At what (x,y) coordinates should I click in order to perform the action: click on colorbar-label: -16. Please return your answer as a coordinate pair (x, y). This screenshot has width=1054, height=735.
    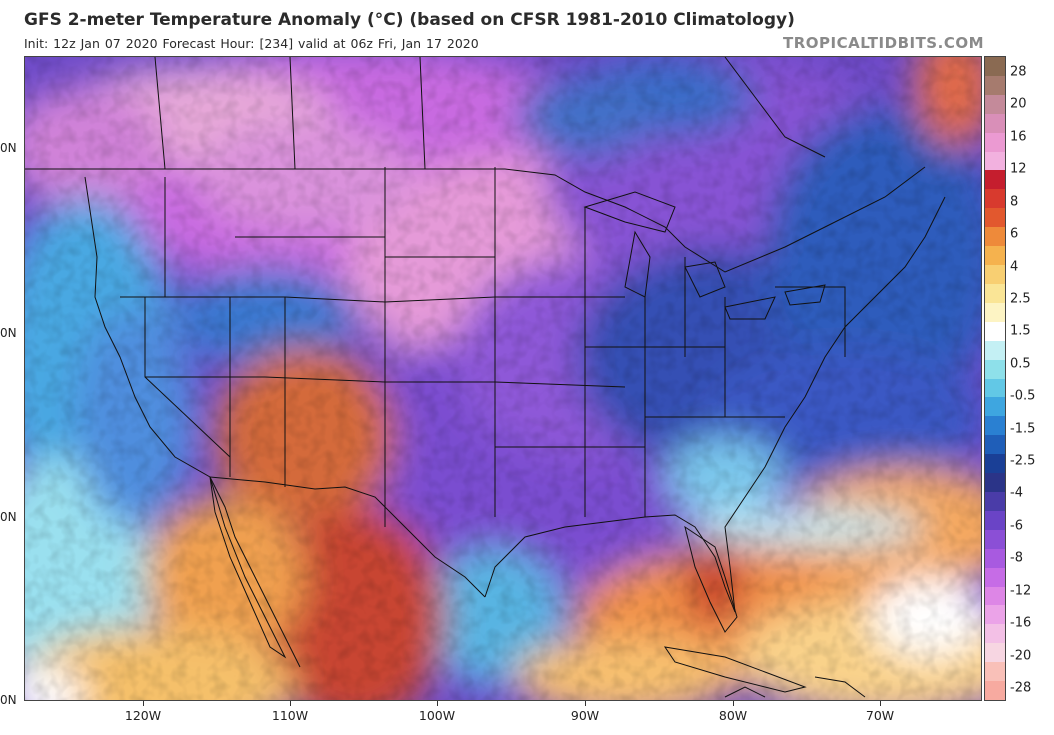
    Looking at the image, I should click on (1021, 623).